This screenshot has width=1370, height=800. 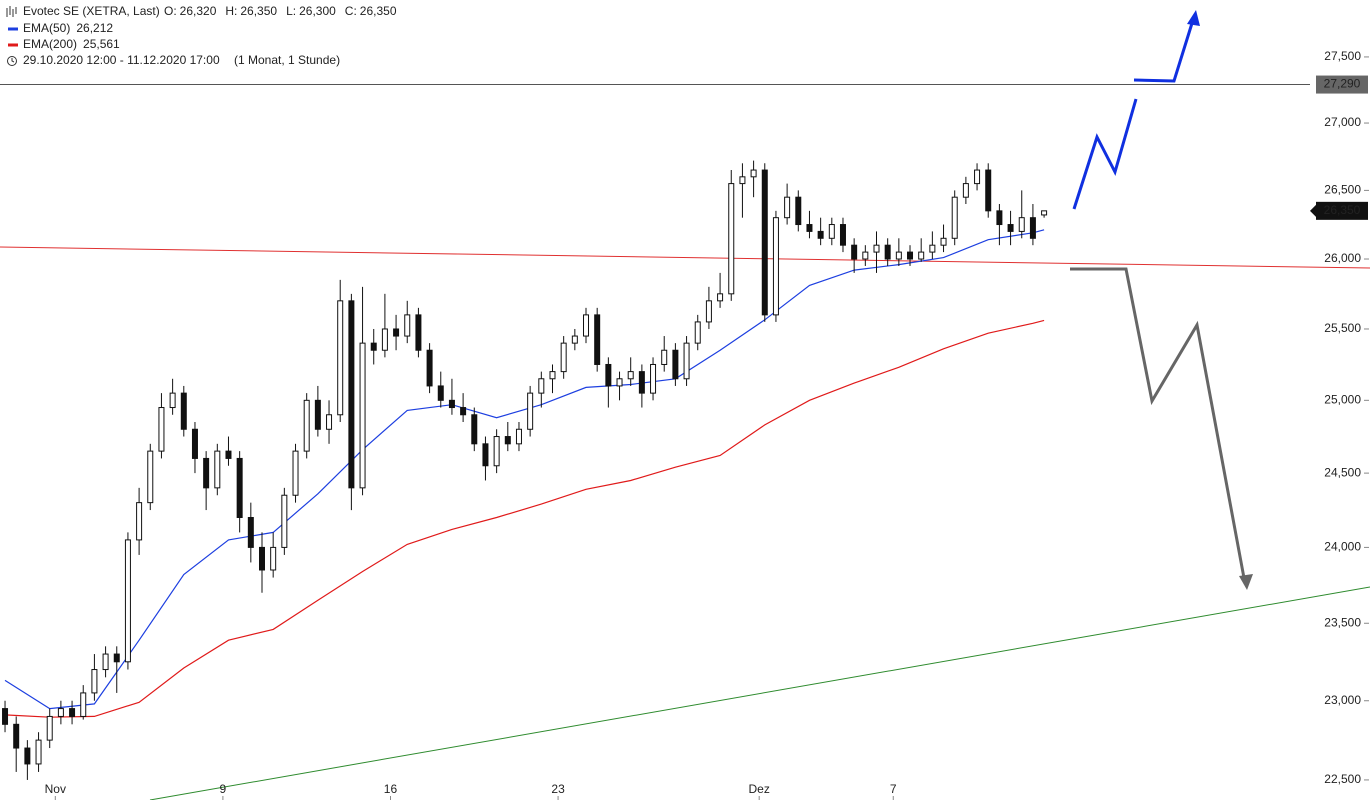 What do you see at coordinates (1158, 423) in the screenshot?
I see `bearish-projection` at bounding box center [1158, 423].